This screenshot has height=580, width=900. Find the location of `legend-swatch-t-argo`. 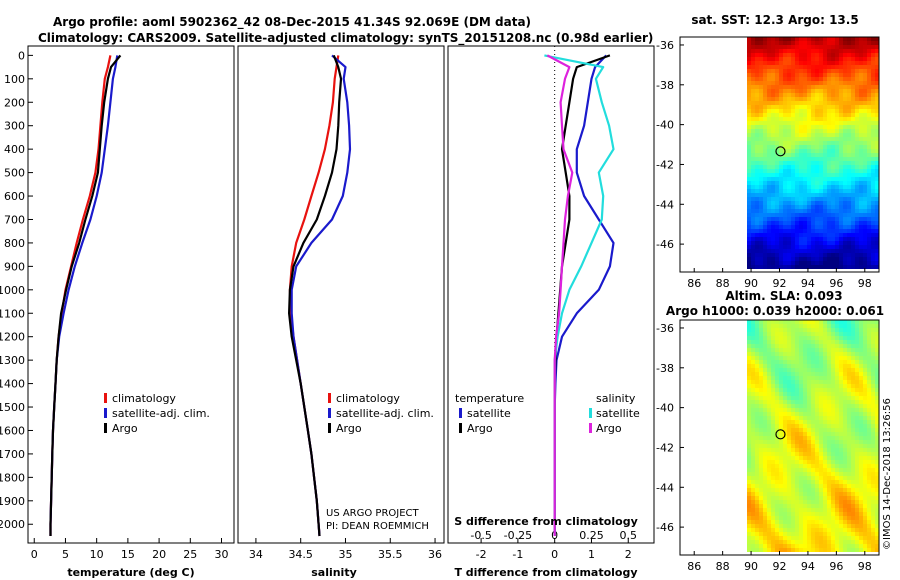

legend-swatch-t-argo is located at coordinates (460, 428).